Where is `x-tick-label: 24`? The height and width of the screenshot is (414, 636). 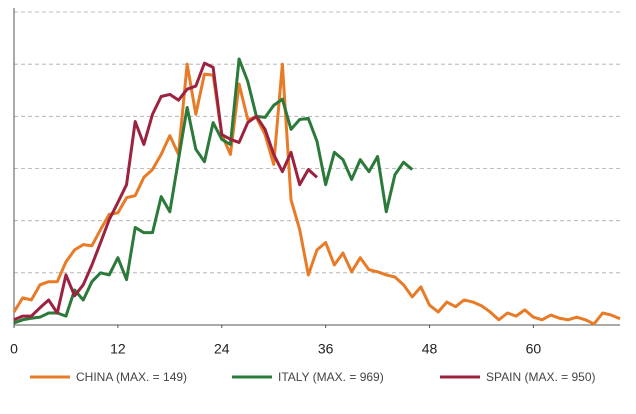
x-tick-label: 24 is located at coordinates (222, 349).